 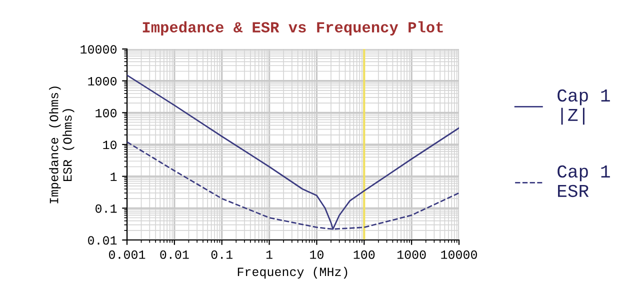 What do you see at coordinates (364, 254) in the screenshot?
I see `x-tick-label: 100` at bounding box center [364, 254].